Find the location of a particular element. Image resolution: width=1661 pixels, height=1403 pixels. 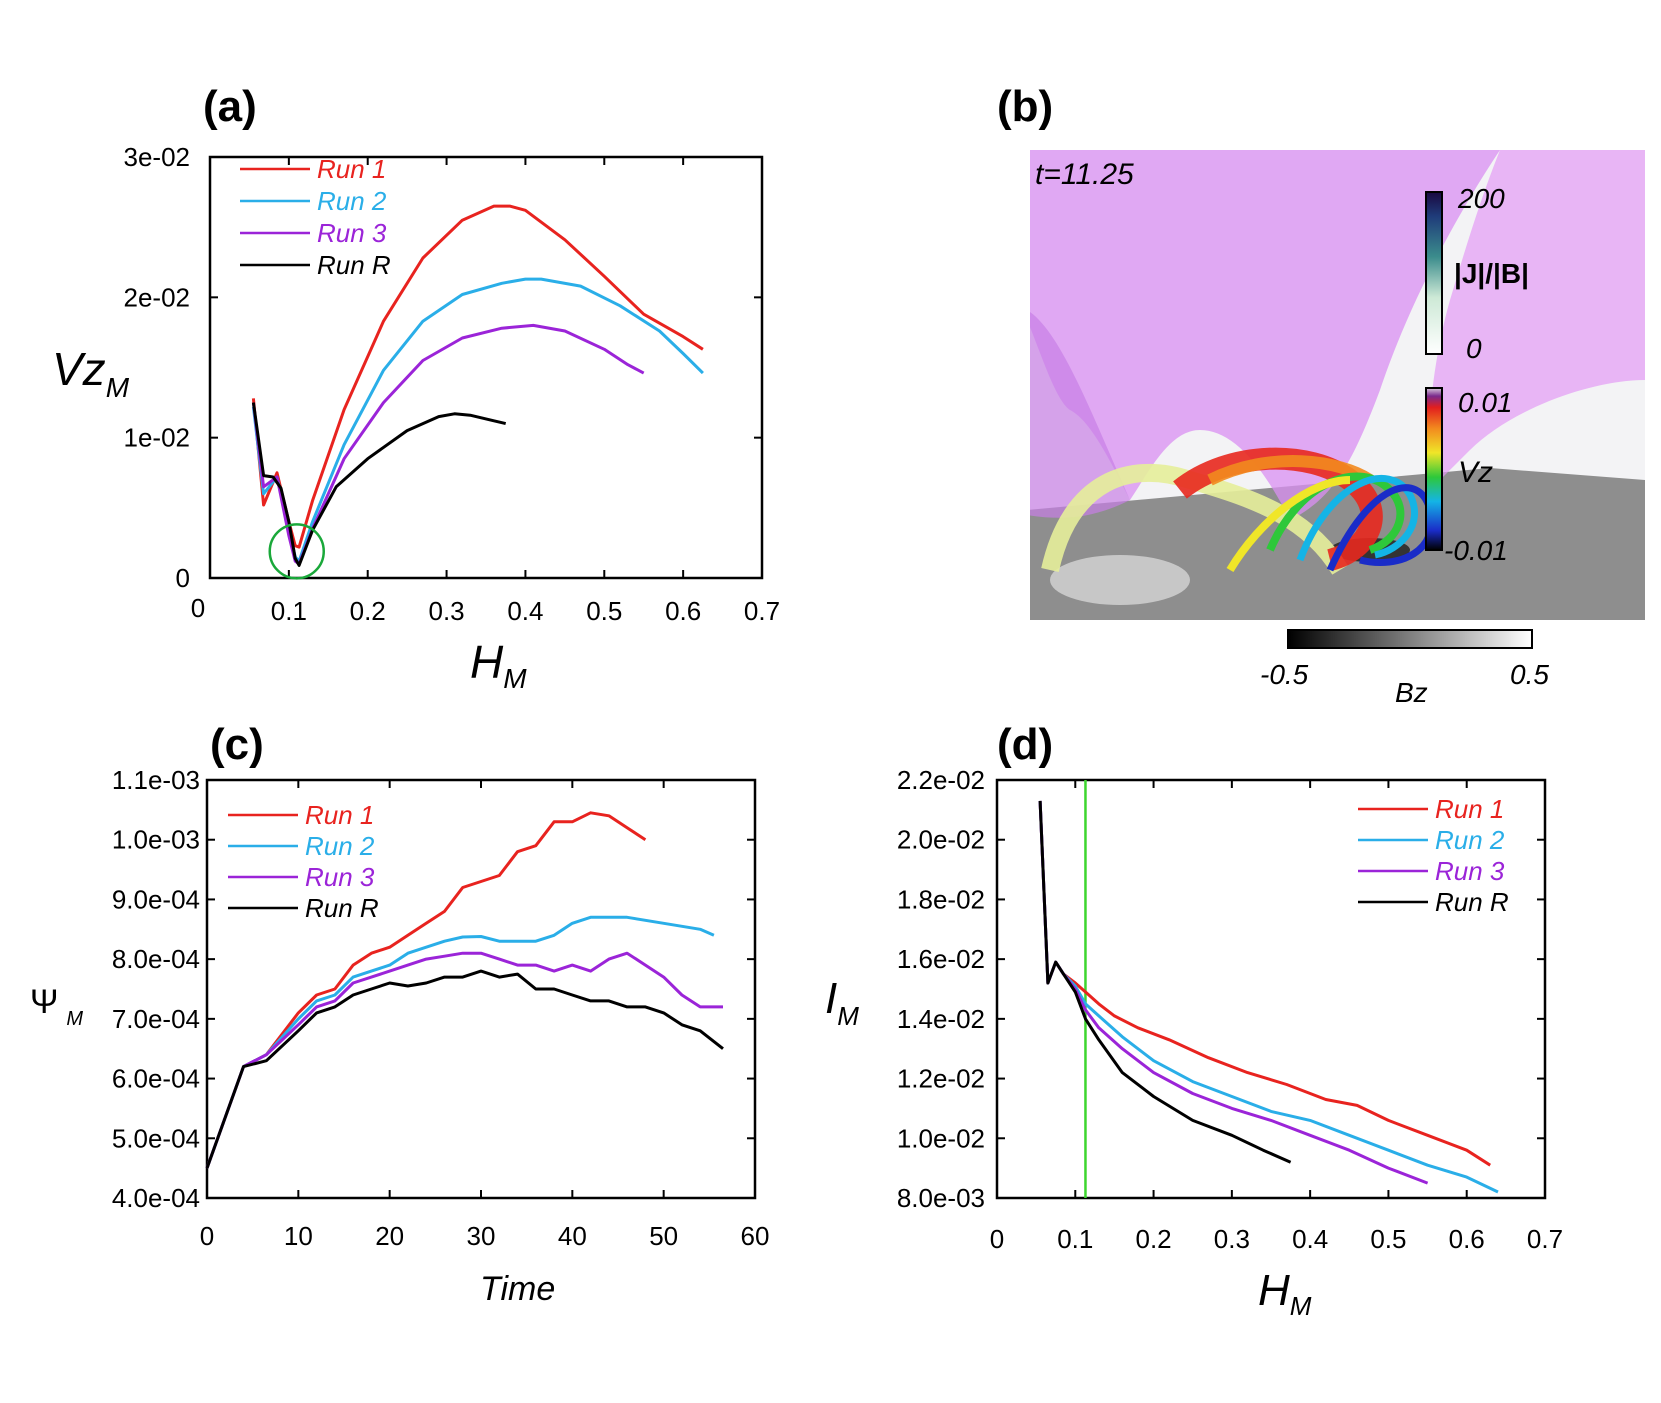

colorbar-bz-min: -0.5 is located at coordinates (1284, 674).